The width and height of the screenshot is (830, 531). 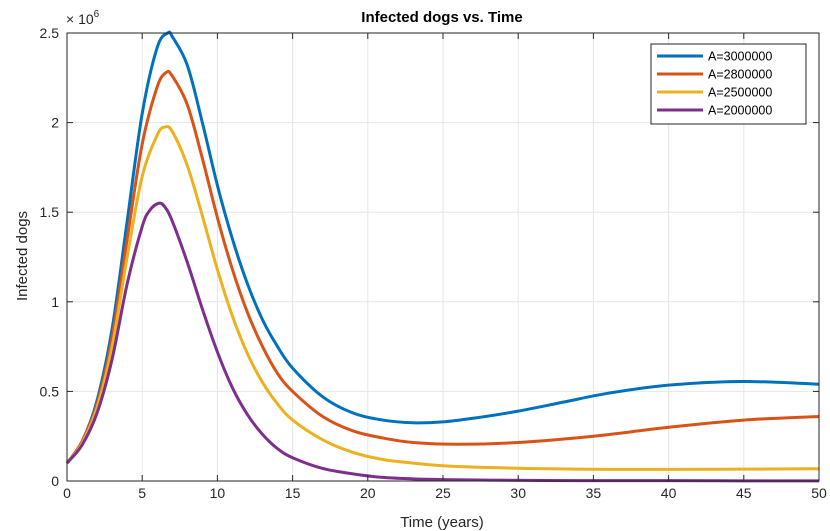 I want to click on legend-label-2: A=2800000, so click(x=740, y=75).